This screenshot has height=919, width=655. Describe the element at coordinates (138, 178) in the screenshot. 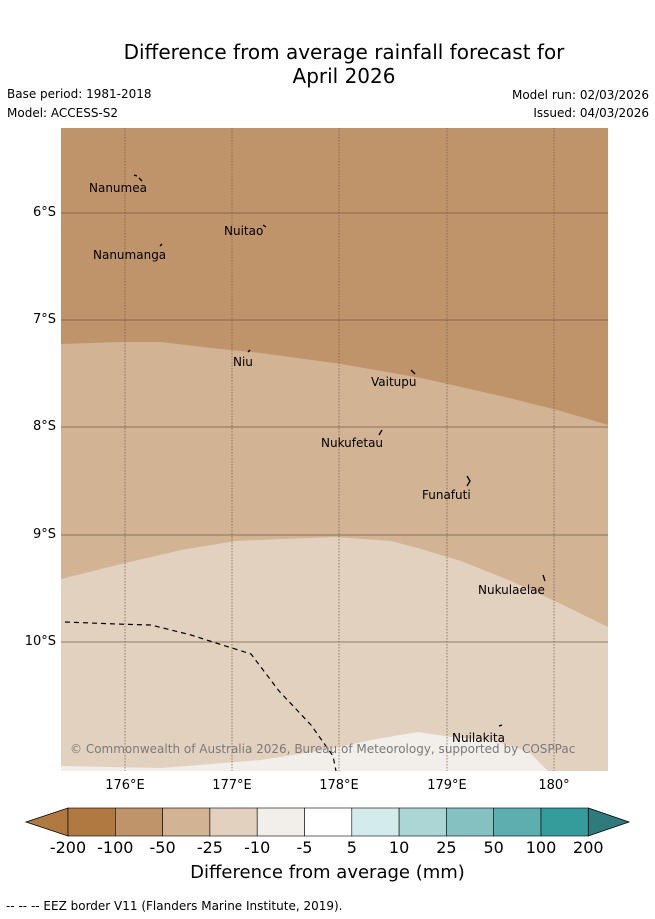

I see `island-nanumea-shape` at that location.